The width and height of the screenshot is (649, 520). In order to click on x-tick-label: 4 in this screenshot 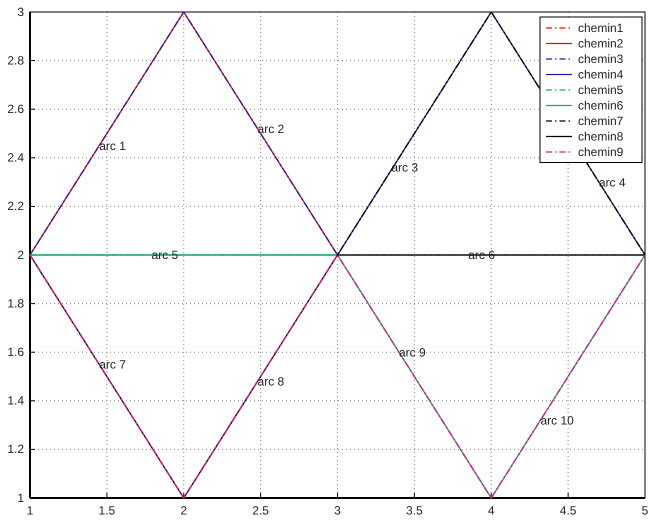, I will do `click(491, 511)`.